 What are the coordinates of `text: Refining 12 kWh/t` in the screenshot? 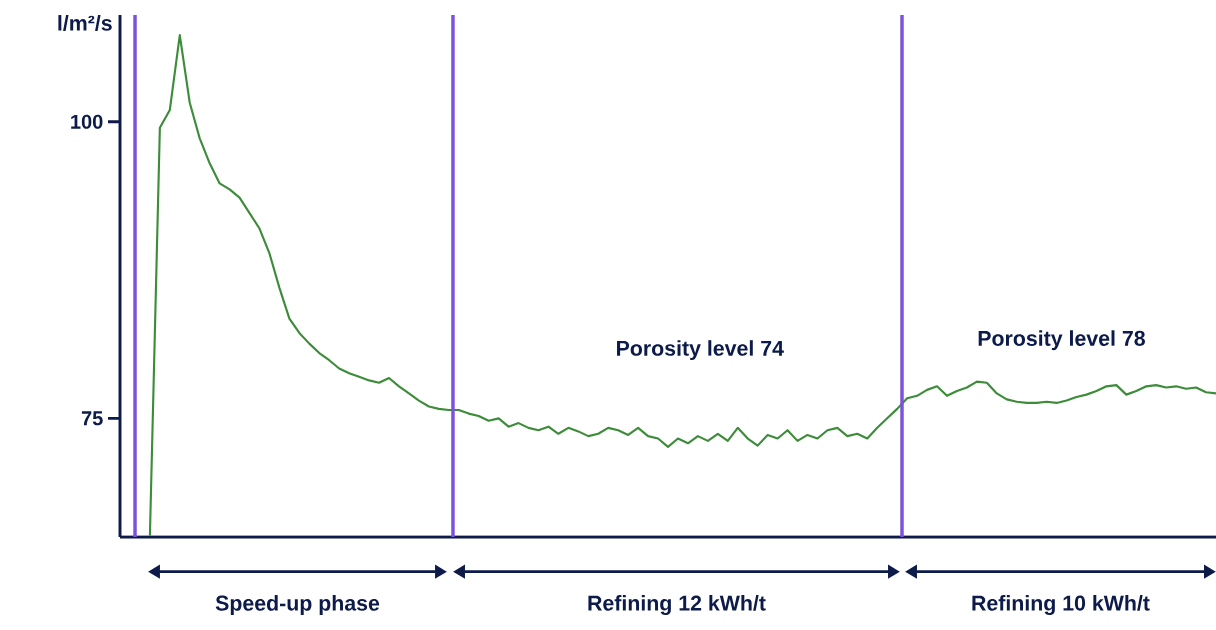 It's located at (677, 605).